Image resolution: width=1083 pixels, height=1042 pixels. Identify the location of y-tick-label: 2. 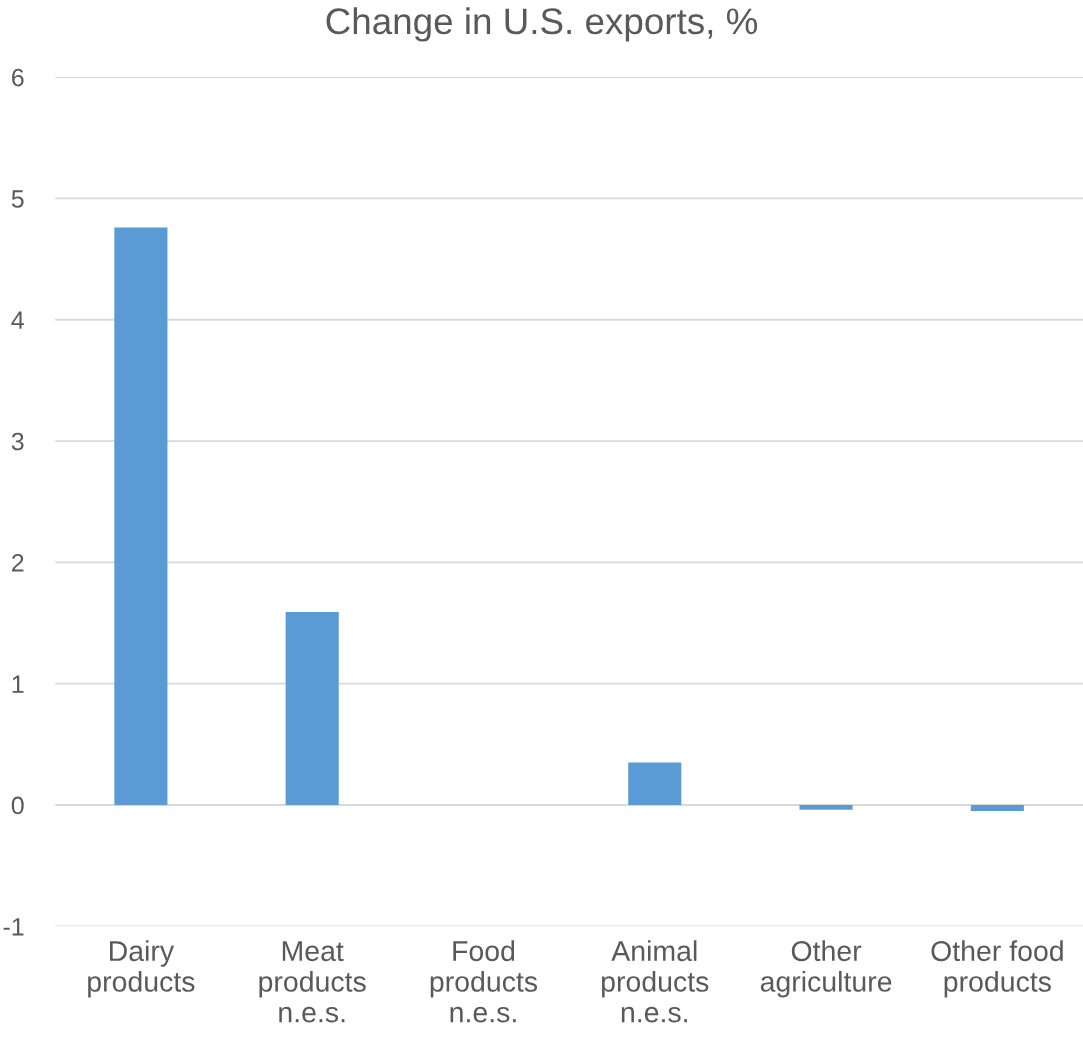
(18, 562).